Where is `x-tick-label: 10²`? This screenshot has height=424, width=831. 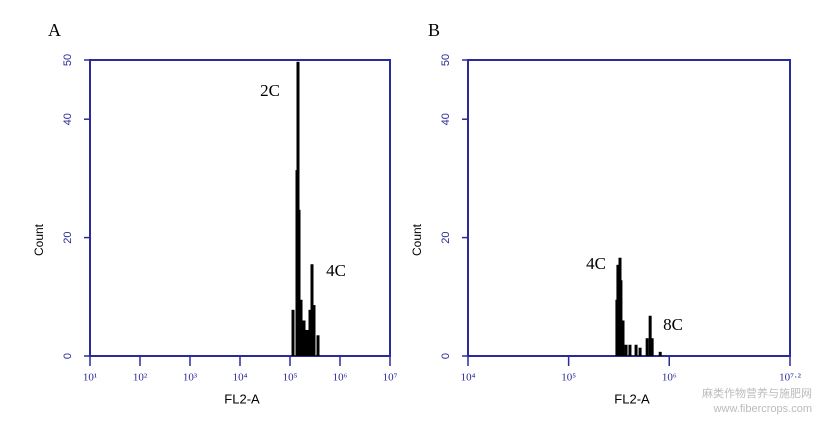 x-tick-label: 10² is located at coordinates (140, 378).